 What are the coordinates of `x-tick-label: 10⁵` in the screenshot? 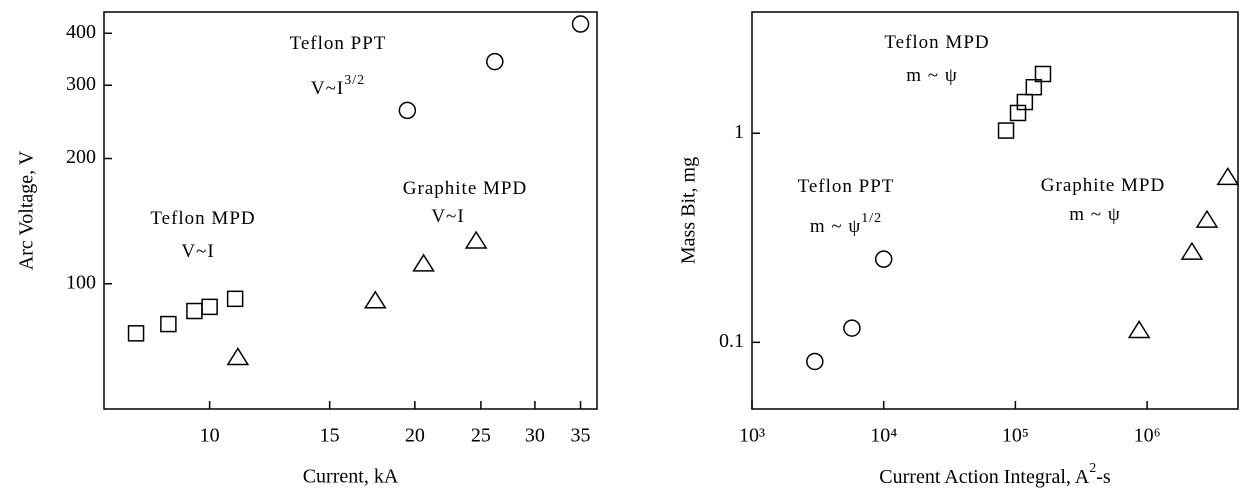 It's located at (1015, 436).